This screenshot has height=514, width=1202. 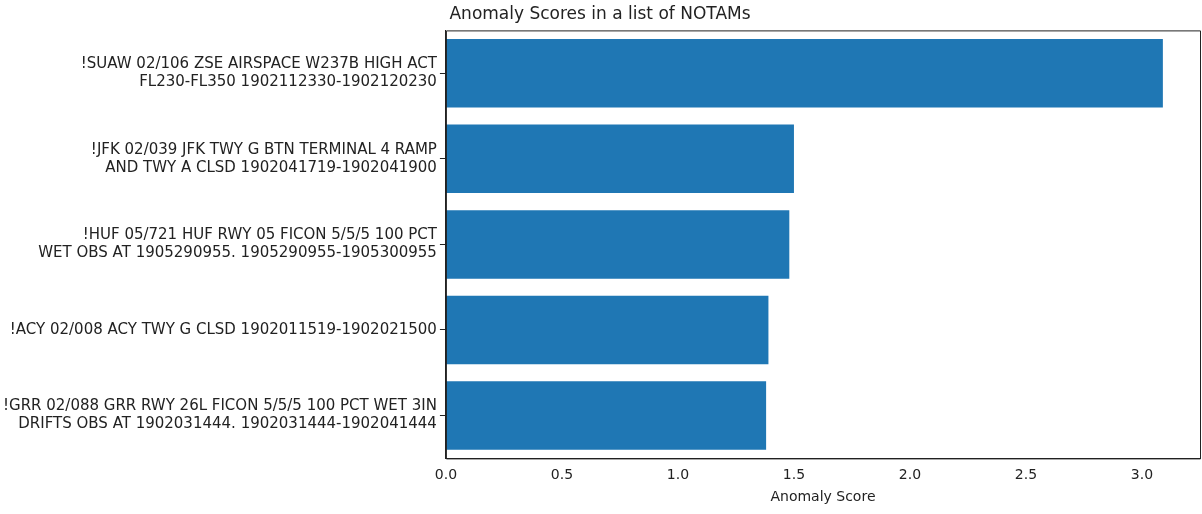 What do you see at coordinates (219, 414) in the screenshot?
I see `y-tick-label: !GRR 02/088 GRR RWY 26L FICON 5/5/5 100 PCT WET 3IN DRIFTS OBS AT 1902031444. 1902031444-1902041444` at bounding box center [219, 414].